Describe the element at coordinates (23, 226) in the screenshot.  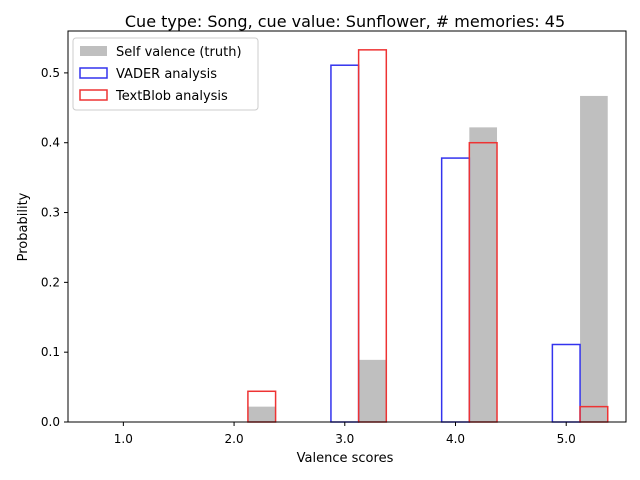
I see `y-axis-label: Probability` at that location.